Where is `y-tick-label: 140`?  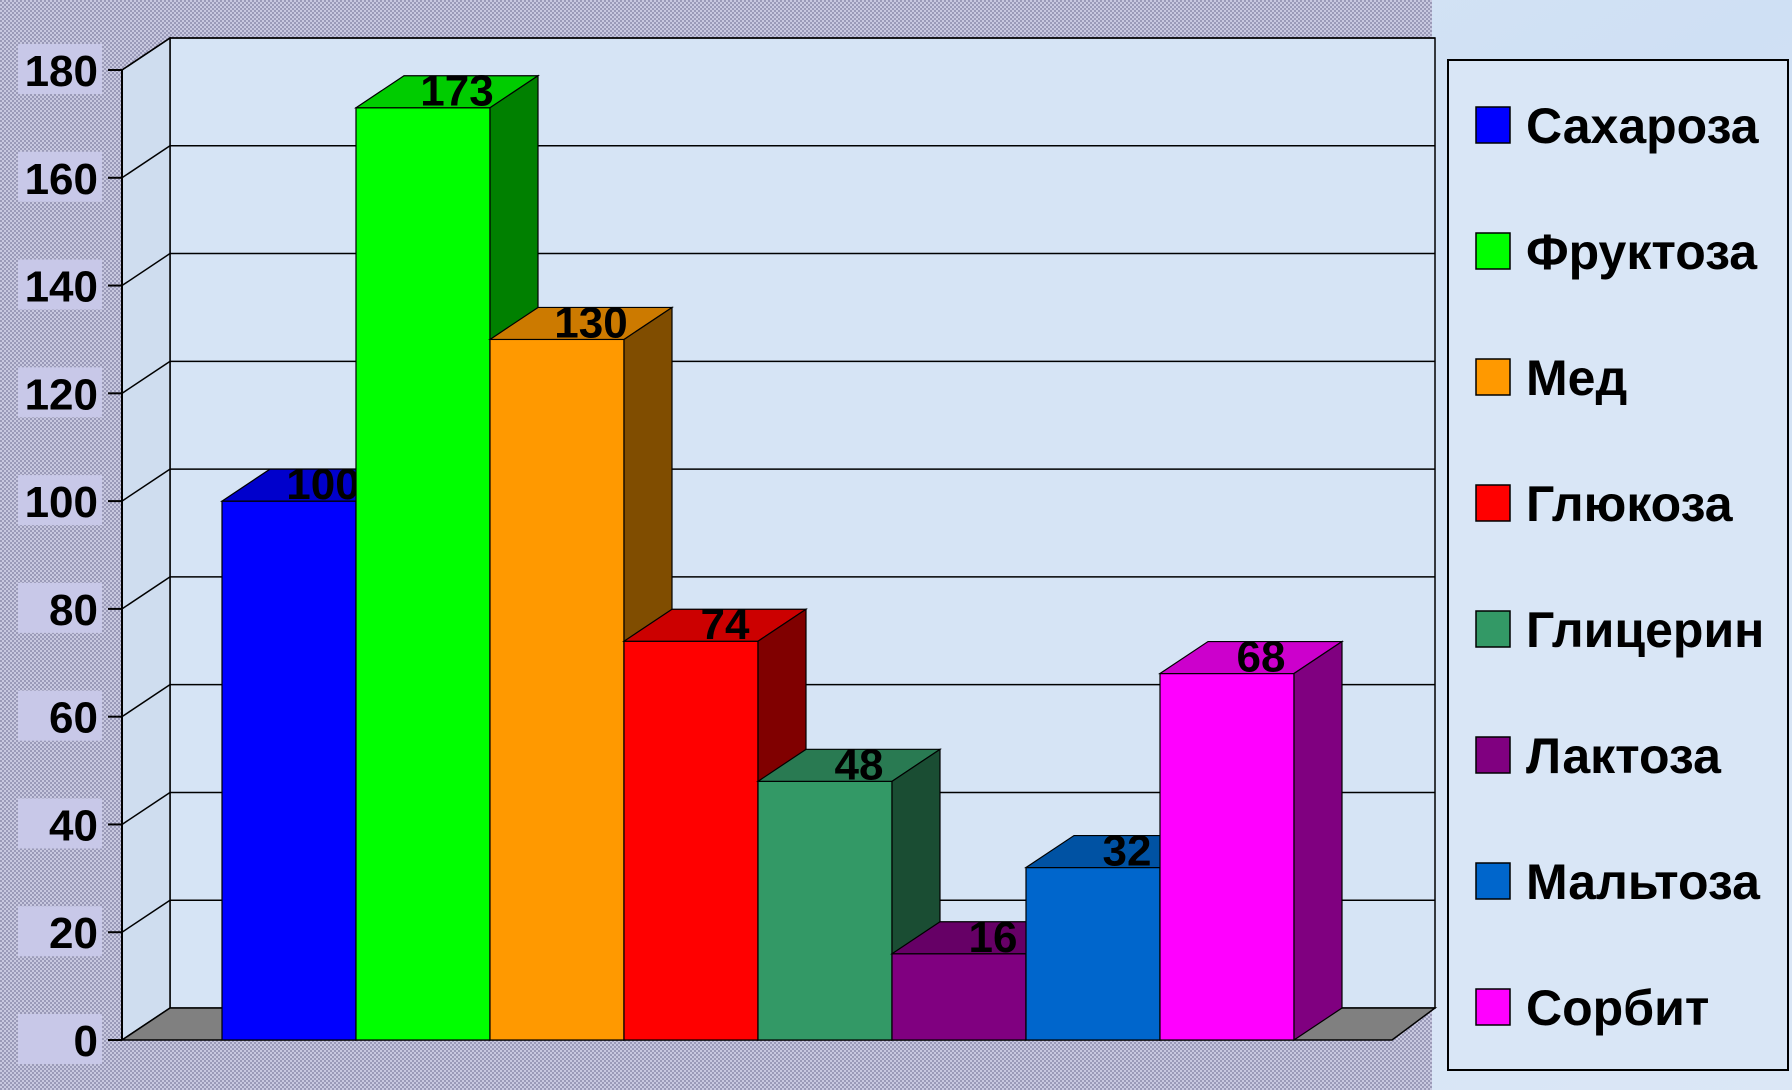
y-tick-label: 140 is located at coordinates (61, 287).